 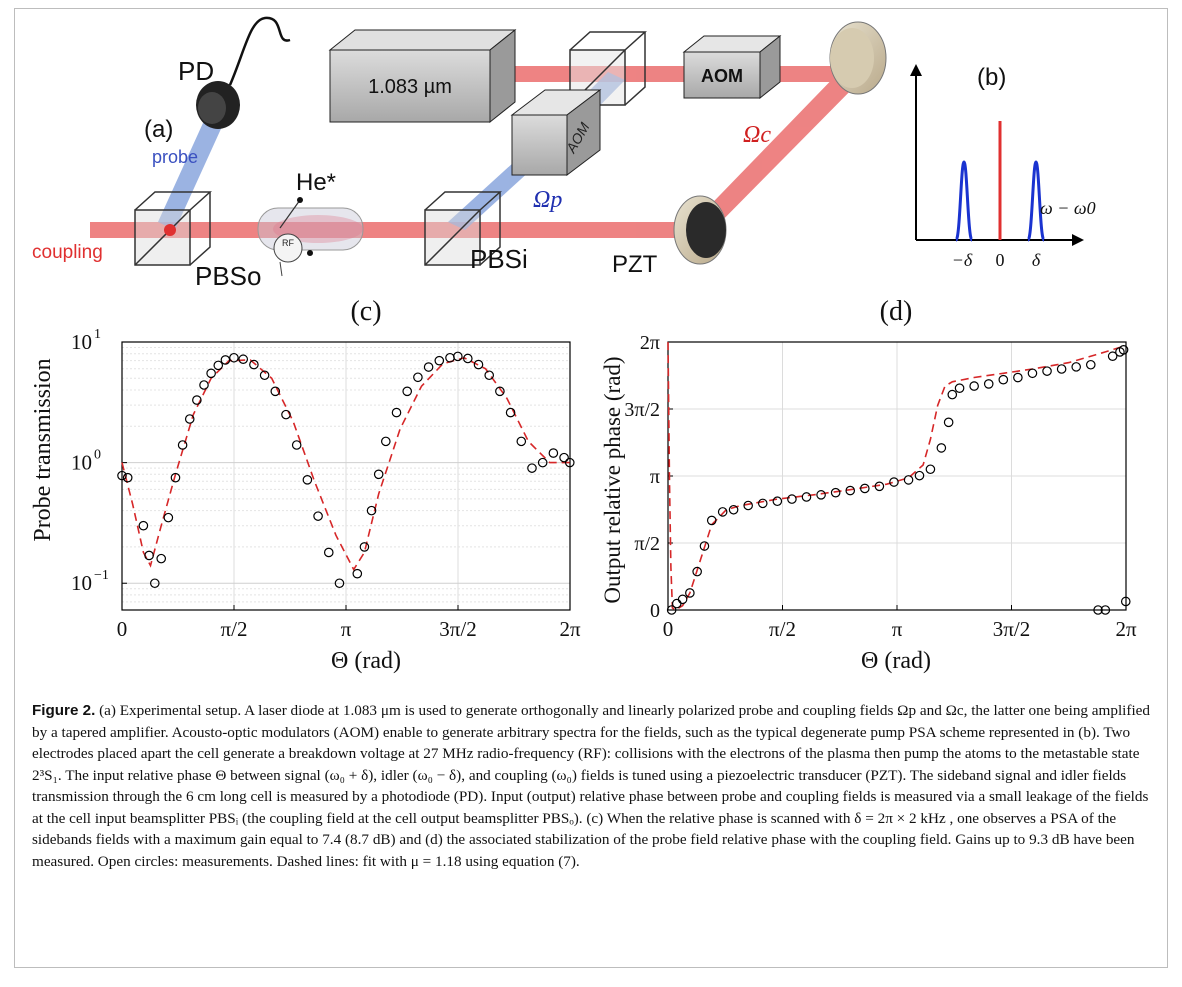 I want to click on panel-c-label: (c), so click(x=365, y=311).